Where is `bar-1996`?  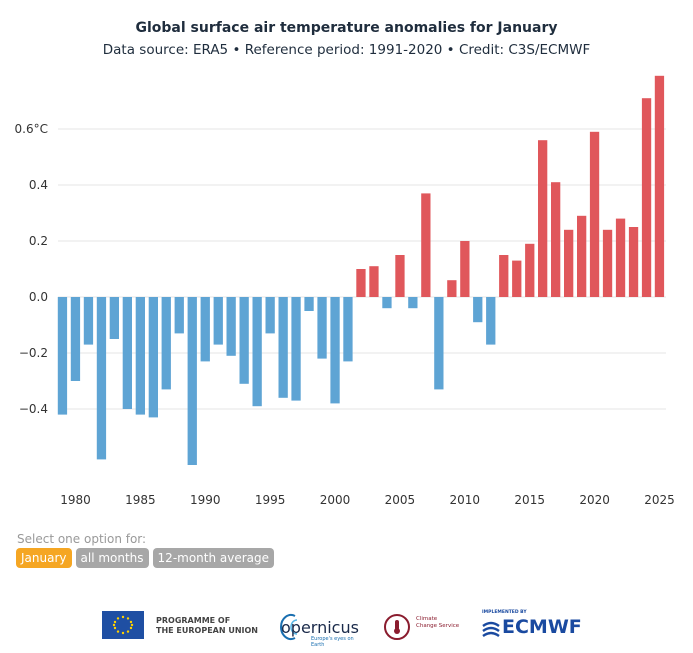 bar-1996 is located at coordinates (283, 347).